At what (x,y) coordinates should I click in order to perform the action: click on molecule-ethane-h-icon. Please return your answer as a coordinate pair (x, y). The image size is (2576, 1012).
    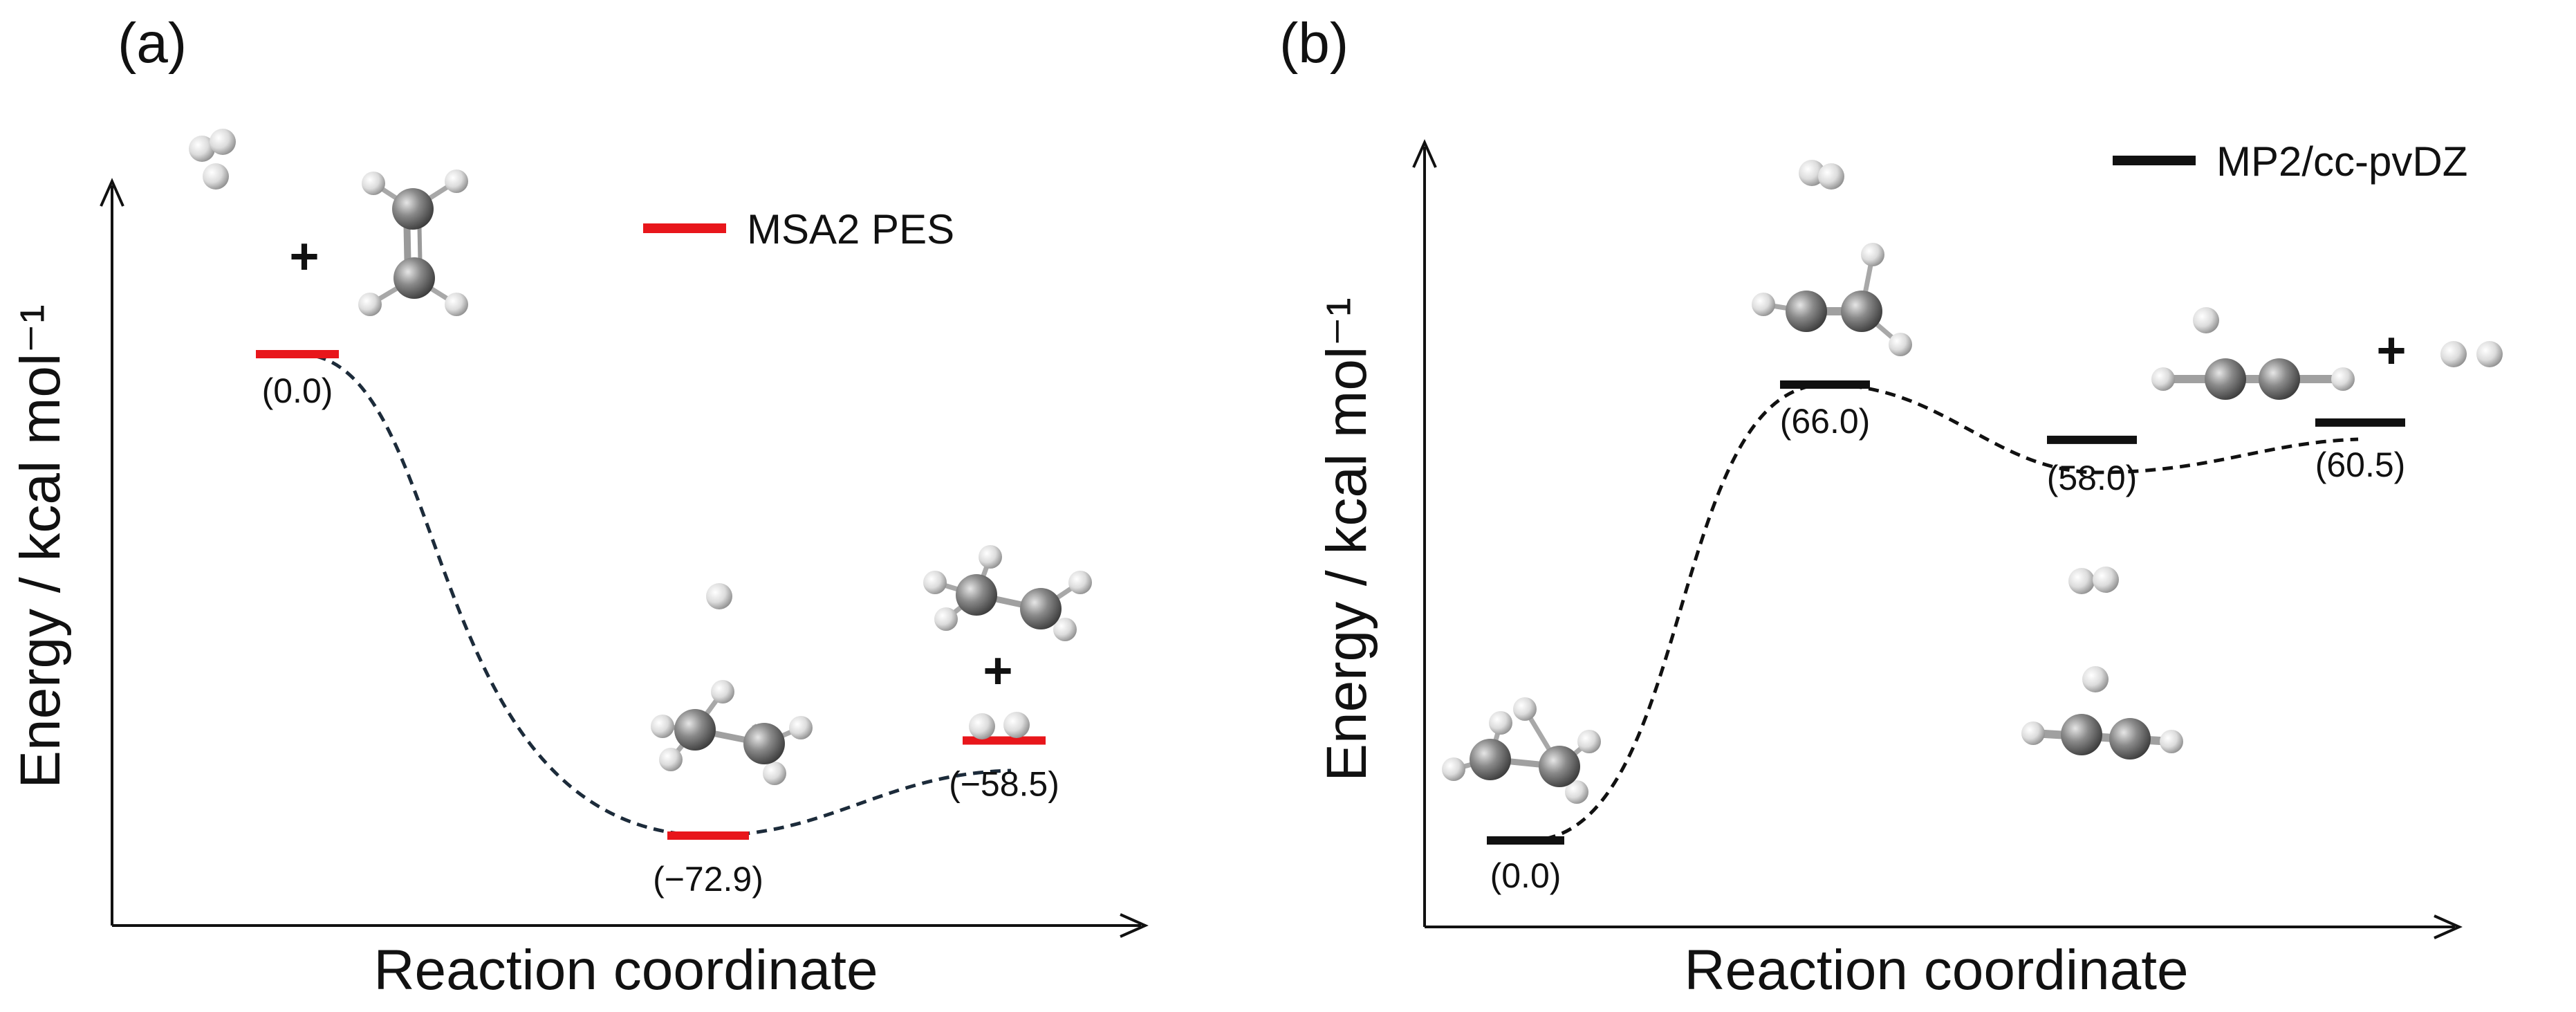
    Looking at the image, I should click on (732, 684).